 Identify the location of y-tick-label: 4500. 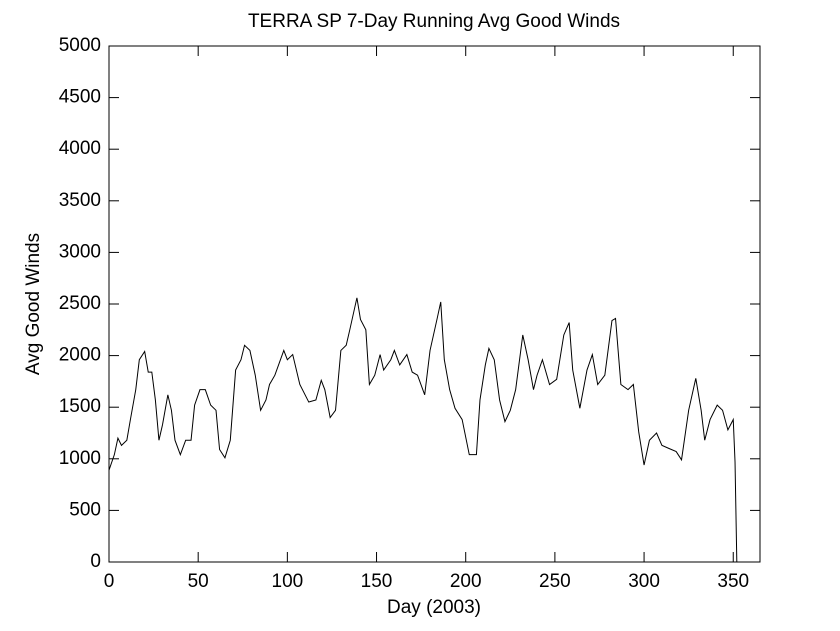
(80, 97).